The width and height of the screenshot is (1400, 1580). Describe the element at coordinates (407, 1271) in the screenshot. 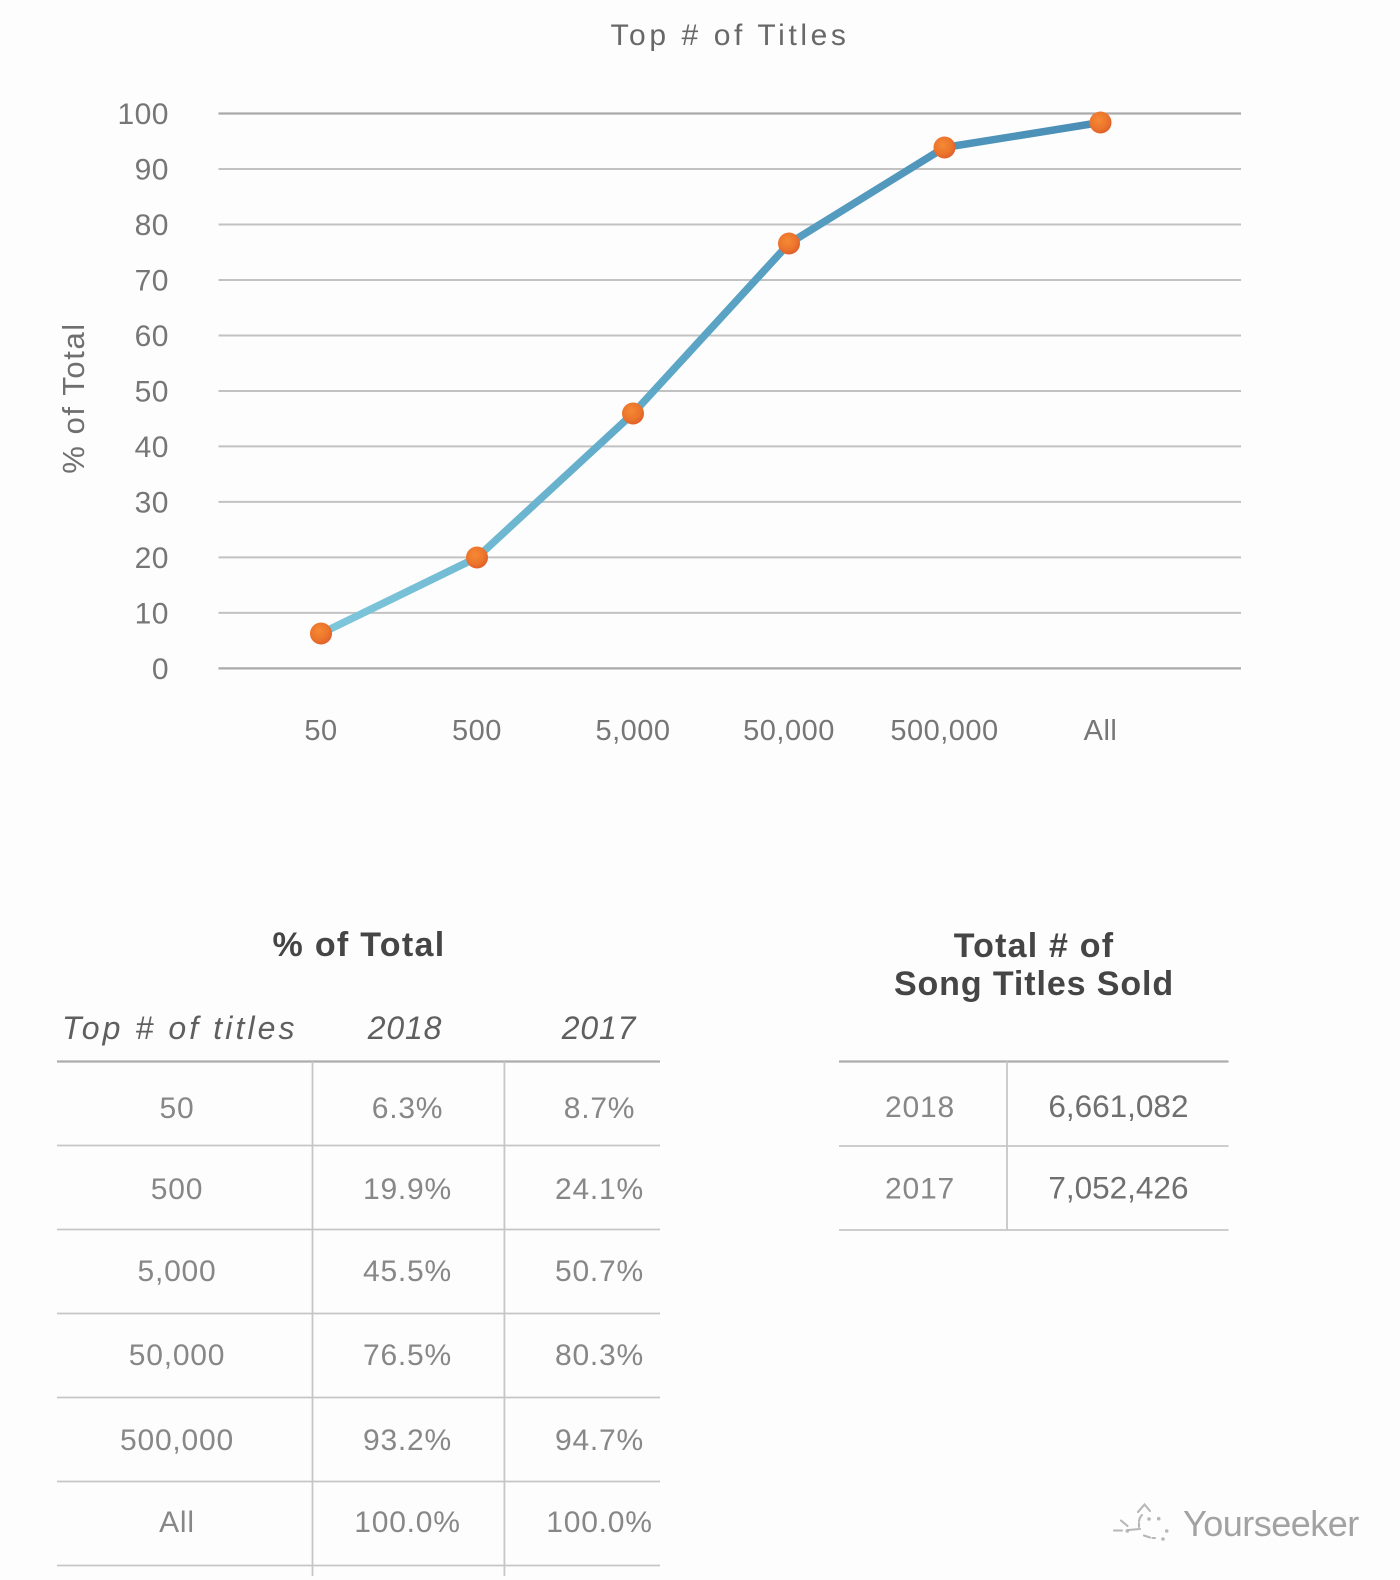

I see `svg-text: 45.5%` at that location.